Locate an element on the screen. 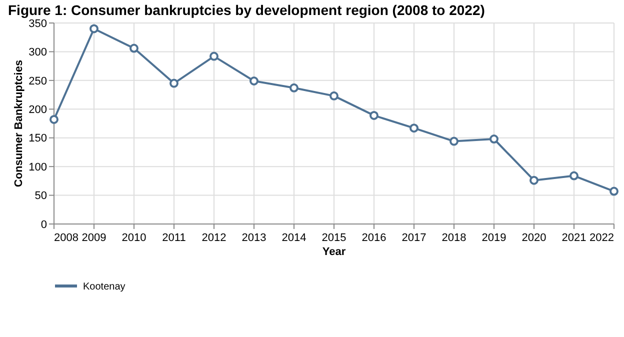  x-tick-label: 2011 is located at coordinates (174, 238).